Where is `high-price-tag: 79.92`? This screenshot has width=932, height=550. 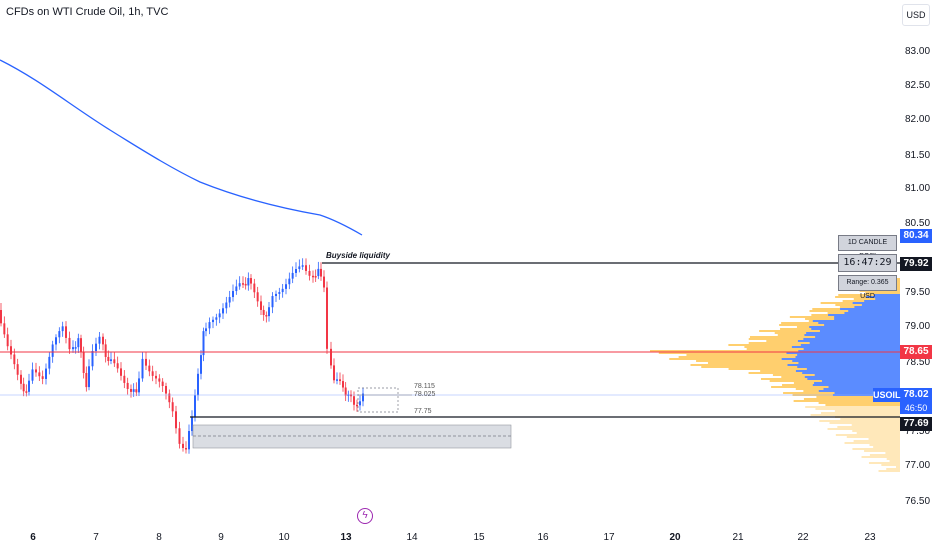
high-price-tag: 79.92 is located at coordinates (916, 264).